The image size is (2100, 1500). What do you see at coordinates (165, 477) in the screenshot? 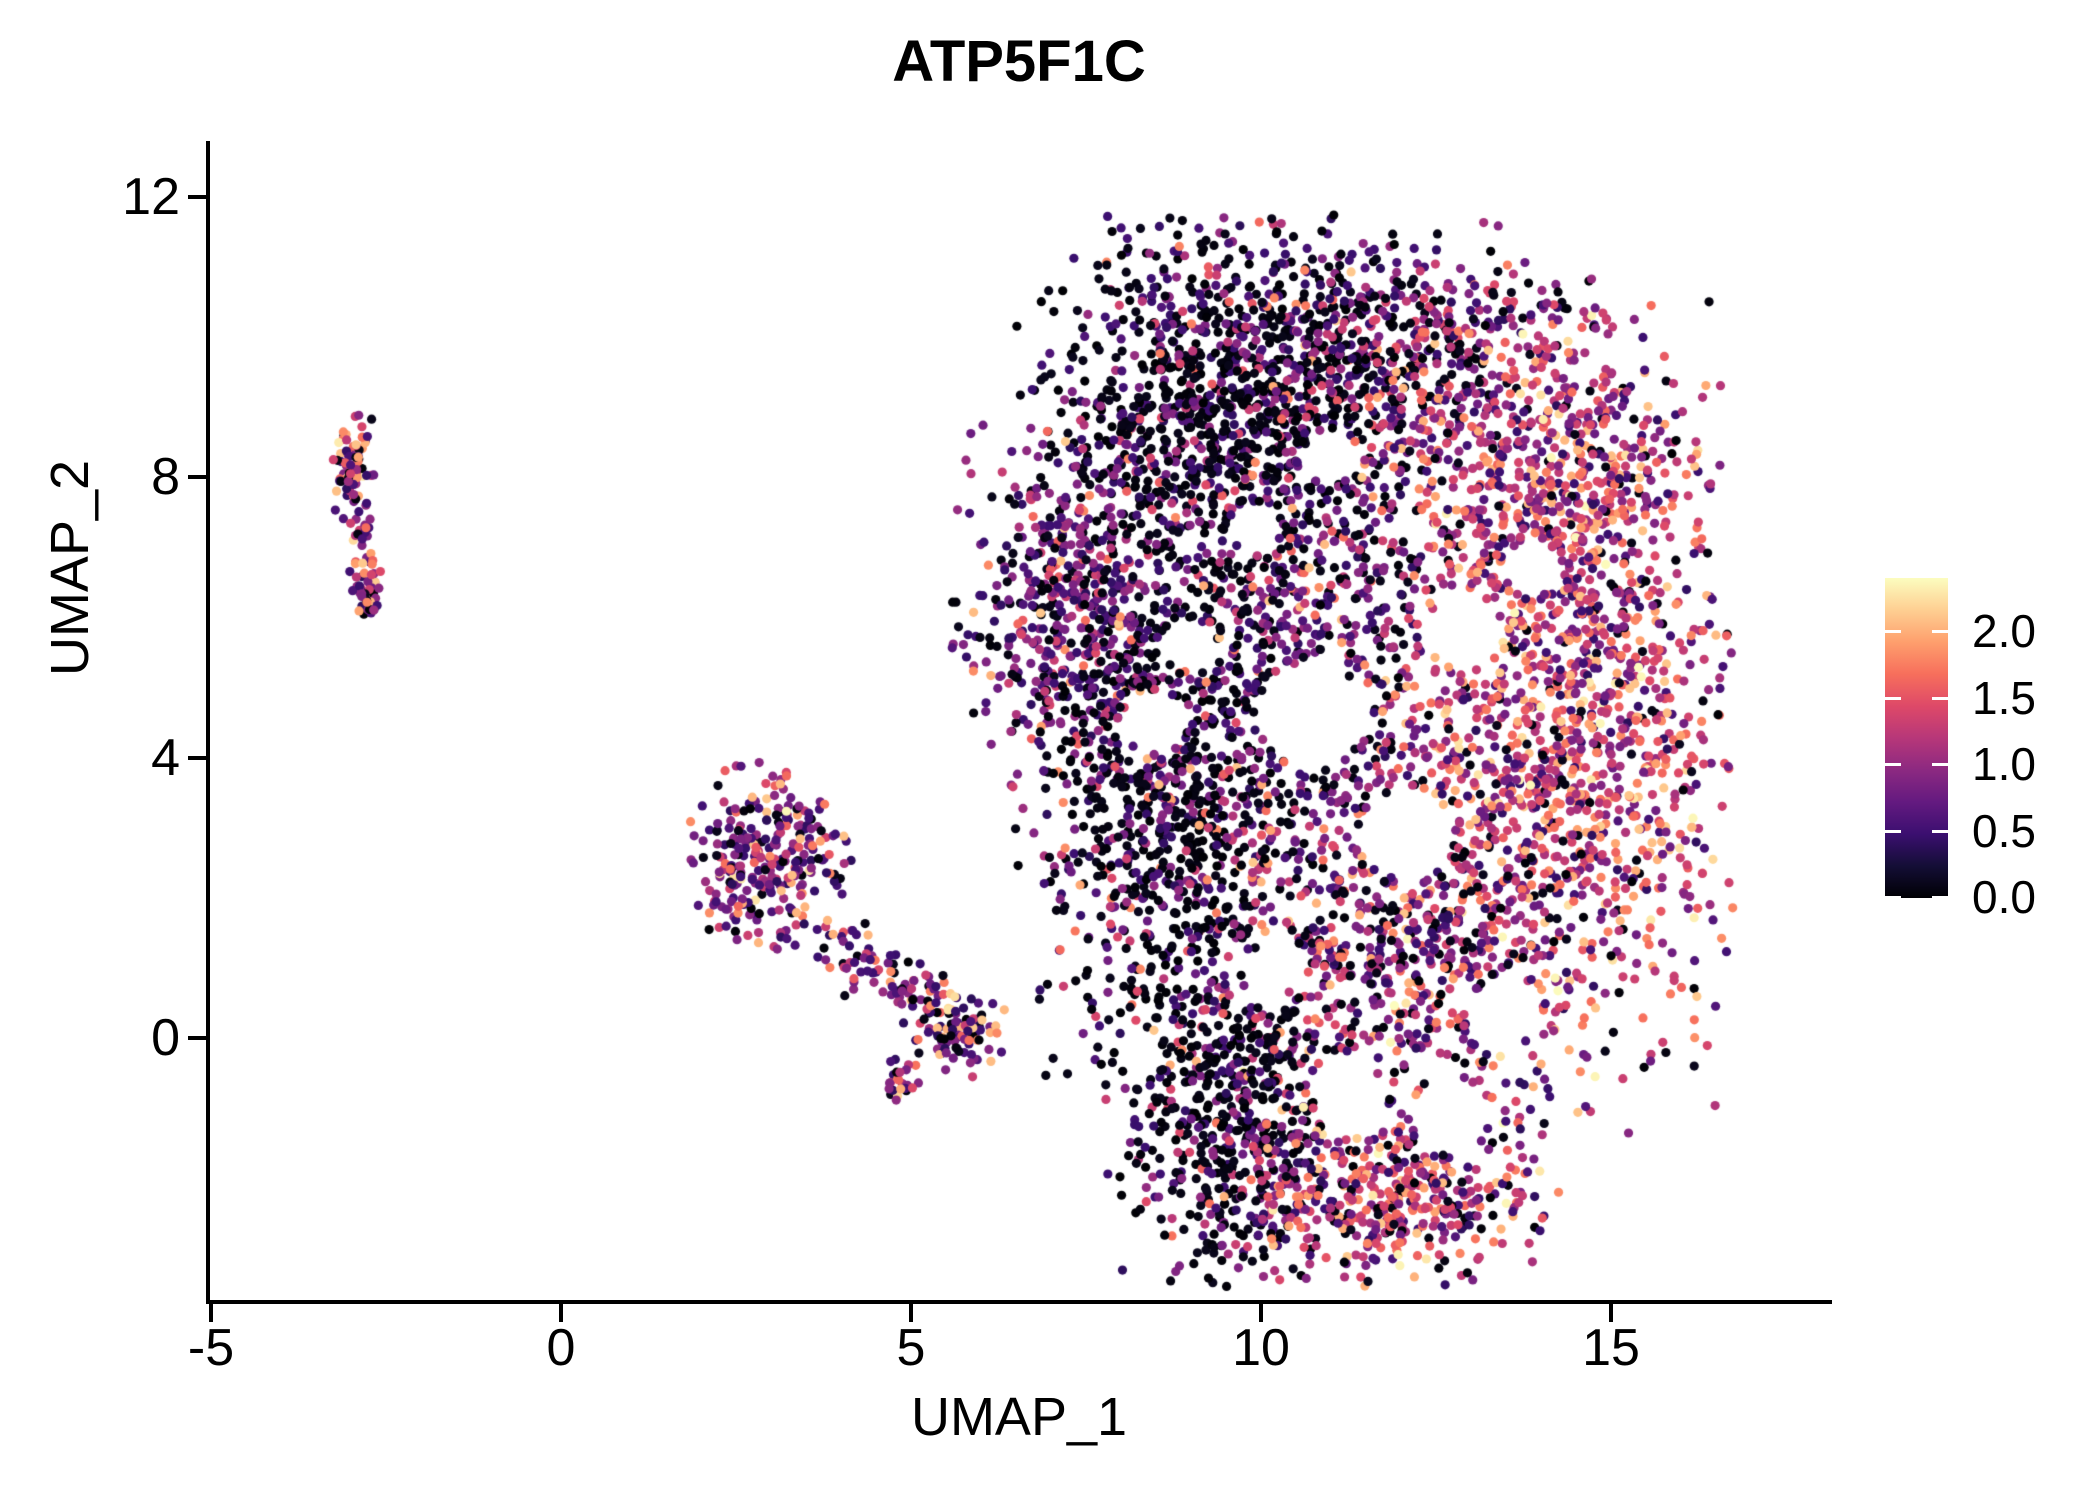
I see `y-tick-label: 8` at bounding box center [165, 477].